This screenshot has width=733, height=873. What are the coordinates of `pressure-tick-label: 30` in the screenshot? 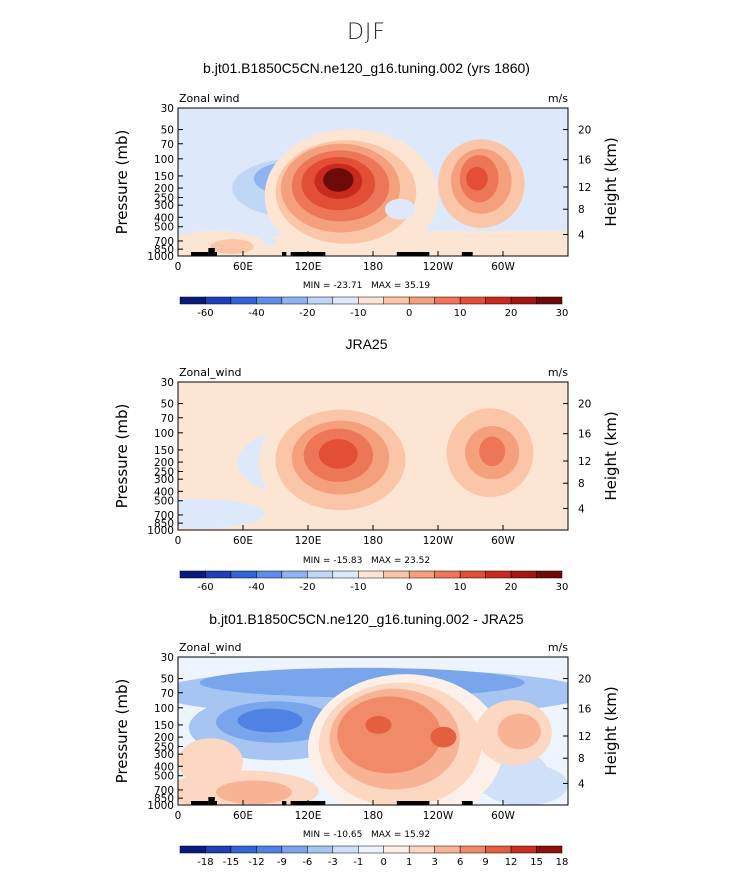 It's located at (167, 109).